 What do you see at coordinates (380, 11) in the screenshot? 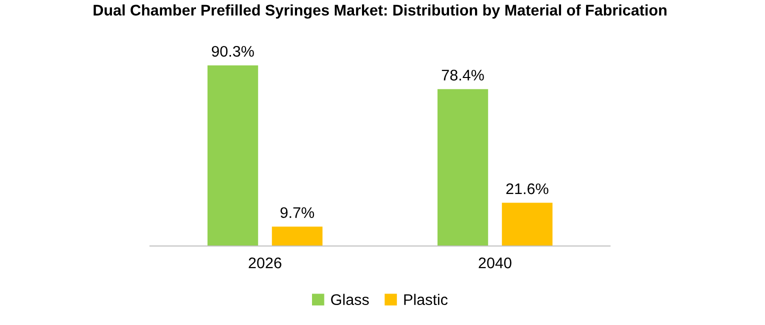
I see `chart-title: Dual Chamber Prefilled Syringes Market: Distribution by Material of Fabrication` at bounding box center [380, 11].